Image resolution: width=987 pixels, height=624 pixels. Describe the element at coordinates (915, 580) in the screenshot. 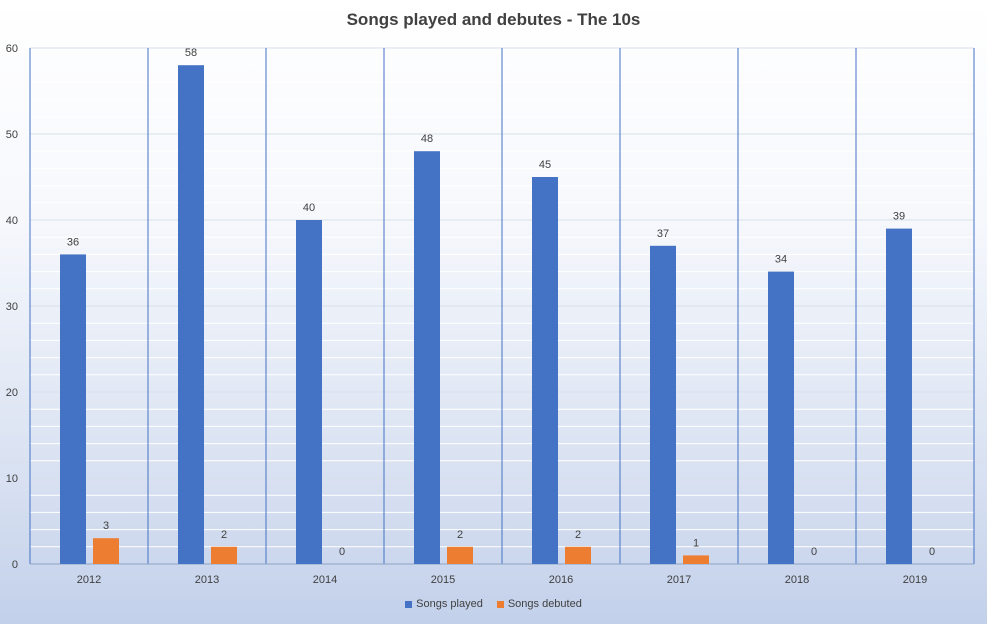

I see `x-tick-label: 2019` at that location.